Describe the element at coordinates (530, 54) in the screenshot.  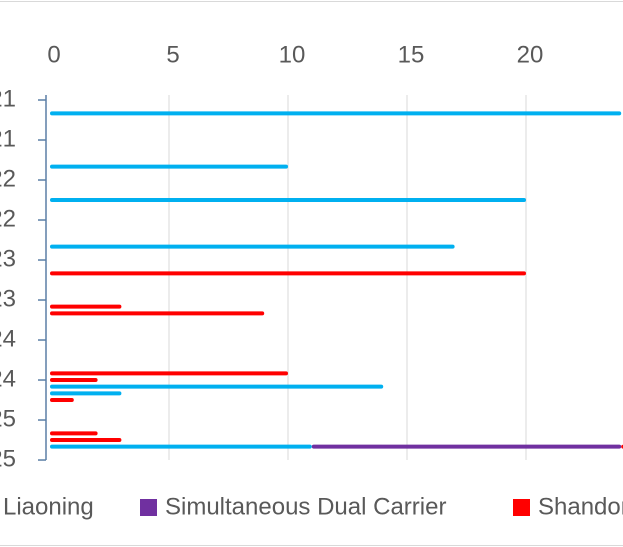
I see `x-tick-label: 20` at that location.